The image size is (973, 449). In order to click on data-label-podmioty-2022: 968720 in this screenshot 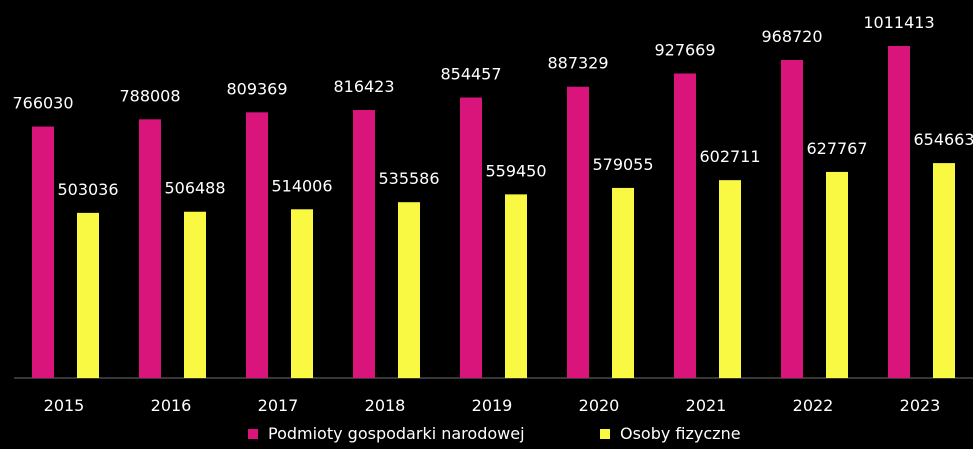, I will do `click(791, 36)`.